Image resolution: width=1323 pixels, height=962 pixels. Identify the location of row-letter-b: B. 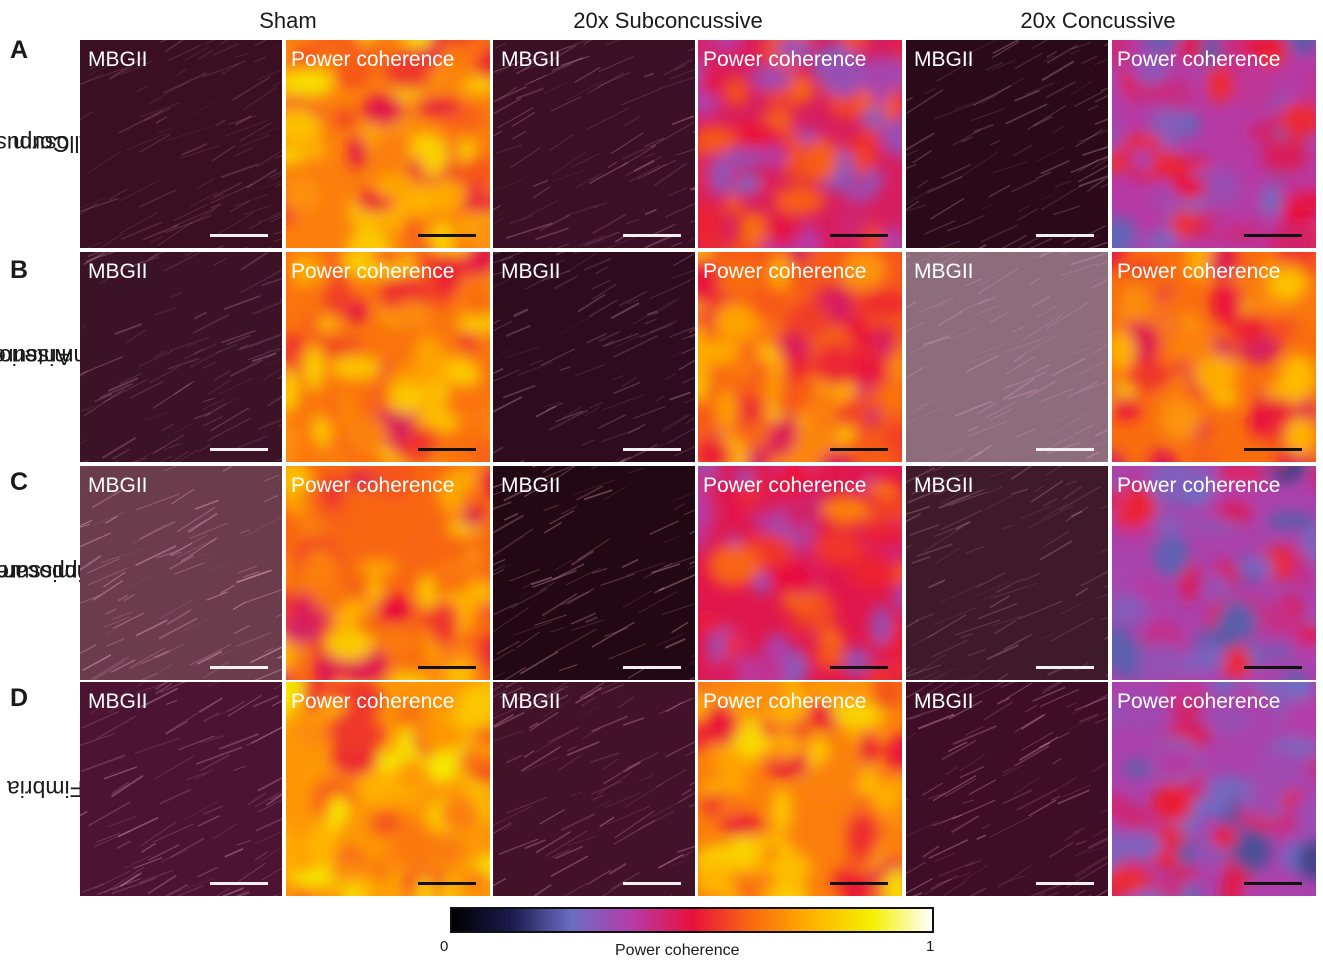
(19, 270).